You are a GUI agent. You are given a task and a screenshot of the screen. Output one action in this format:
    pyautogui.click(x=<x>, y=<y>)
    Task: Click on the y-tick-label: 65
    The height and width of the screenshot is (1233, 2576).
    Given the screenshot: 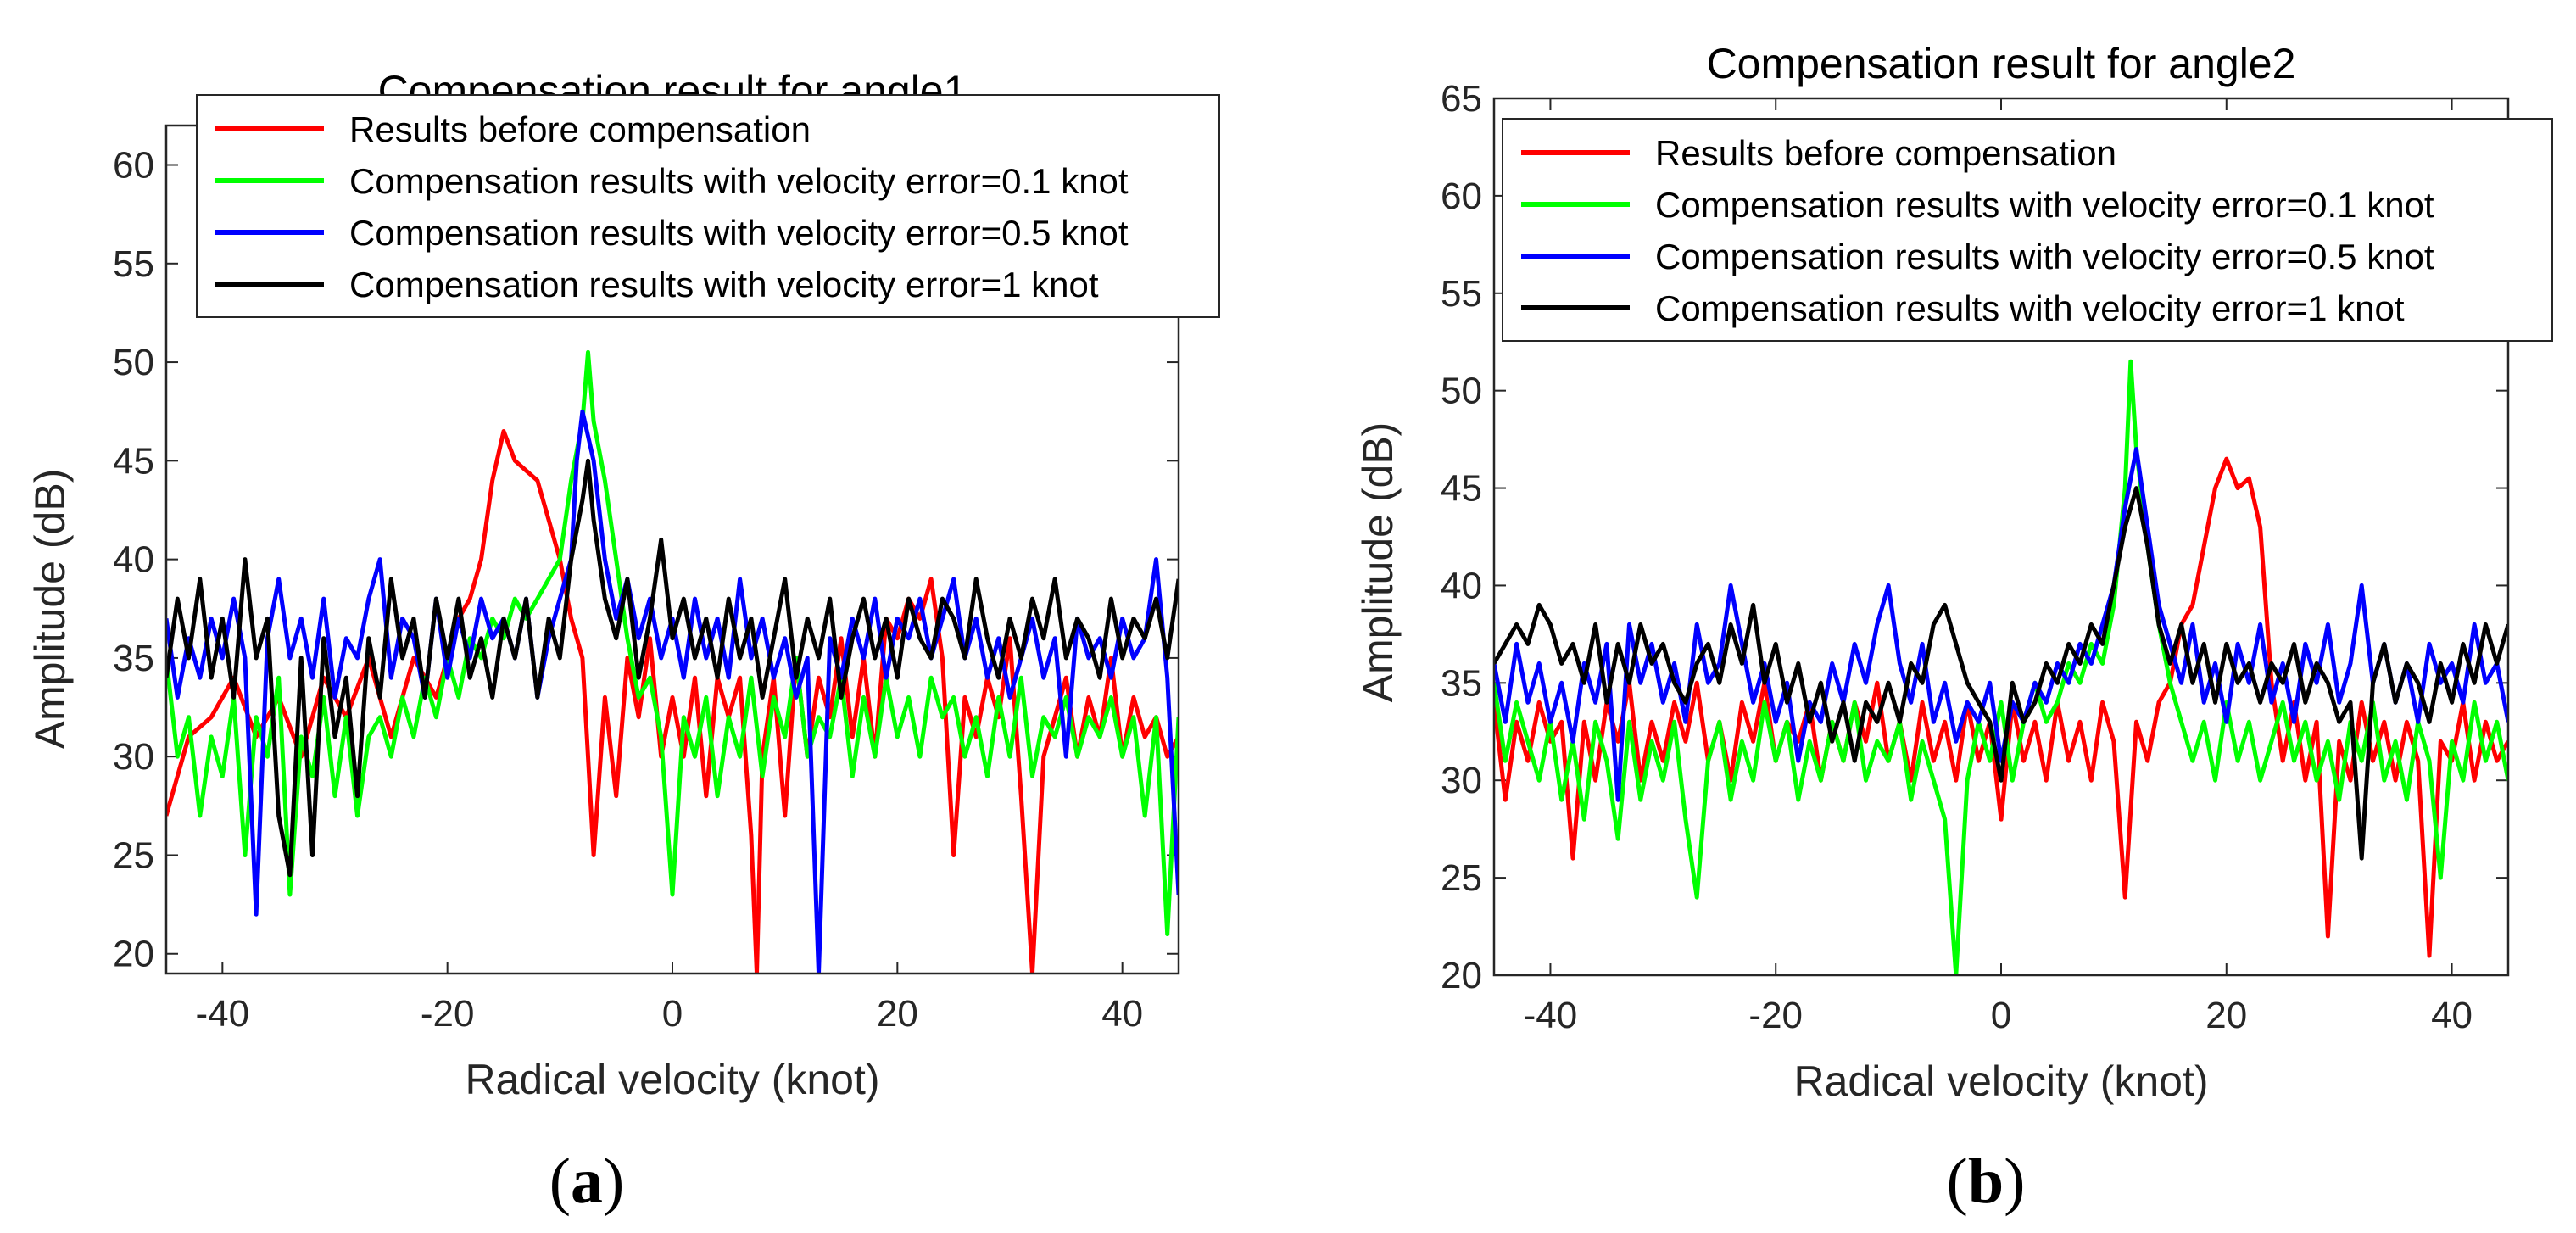 What is the action you would take?
    pyautogui.click(x=1461, y=99)
    